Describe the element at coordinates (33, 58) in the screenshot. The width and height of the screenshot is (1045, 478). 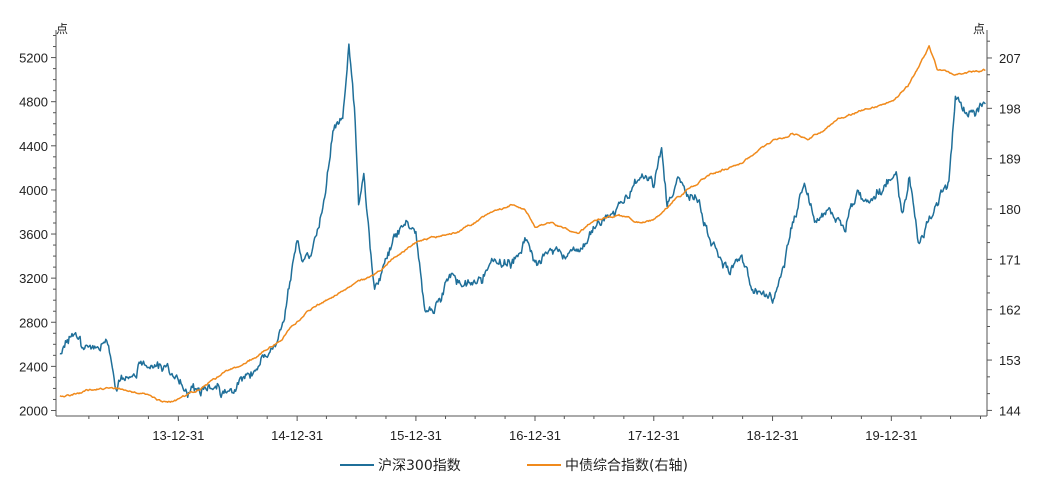
I see `left-tick-label: 5200` at that location.